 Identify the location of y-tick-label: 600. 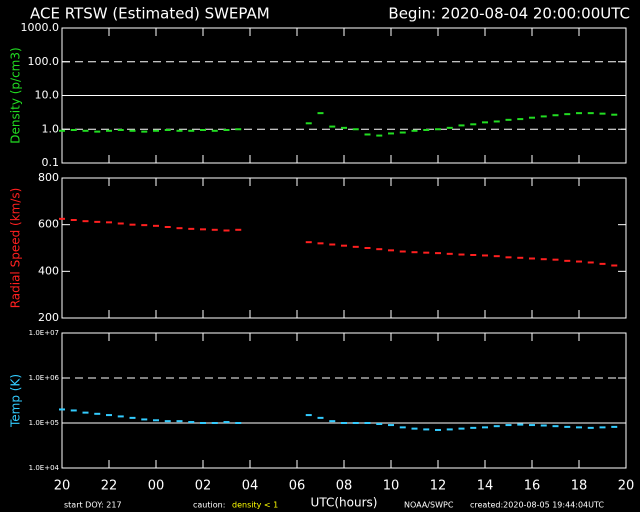
(48, 224).